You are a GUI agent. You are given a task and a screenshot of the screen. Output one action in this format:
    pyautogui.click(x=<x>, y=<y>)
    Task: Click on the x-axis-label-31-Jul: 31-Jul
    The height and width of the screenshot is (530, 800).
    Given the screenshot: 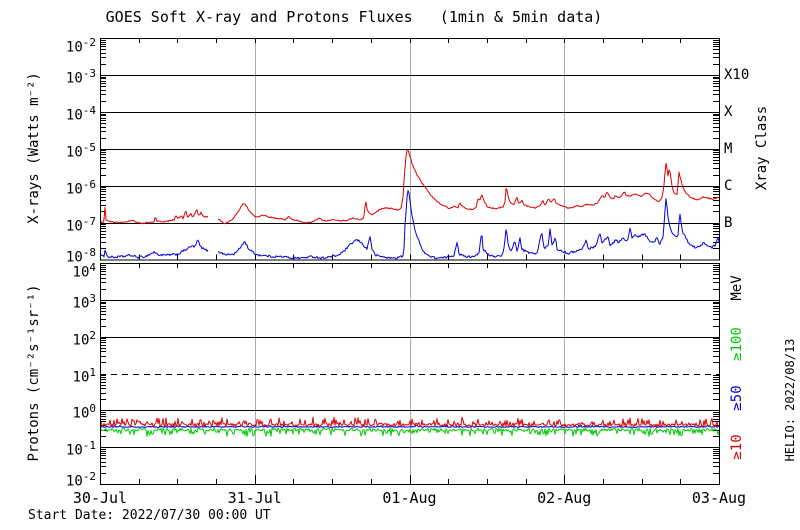 What is the action you would take?
    pyautogui.click(x=254, y=498)
    